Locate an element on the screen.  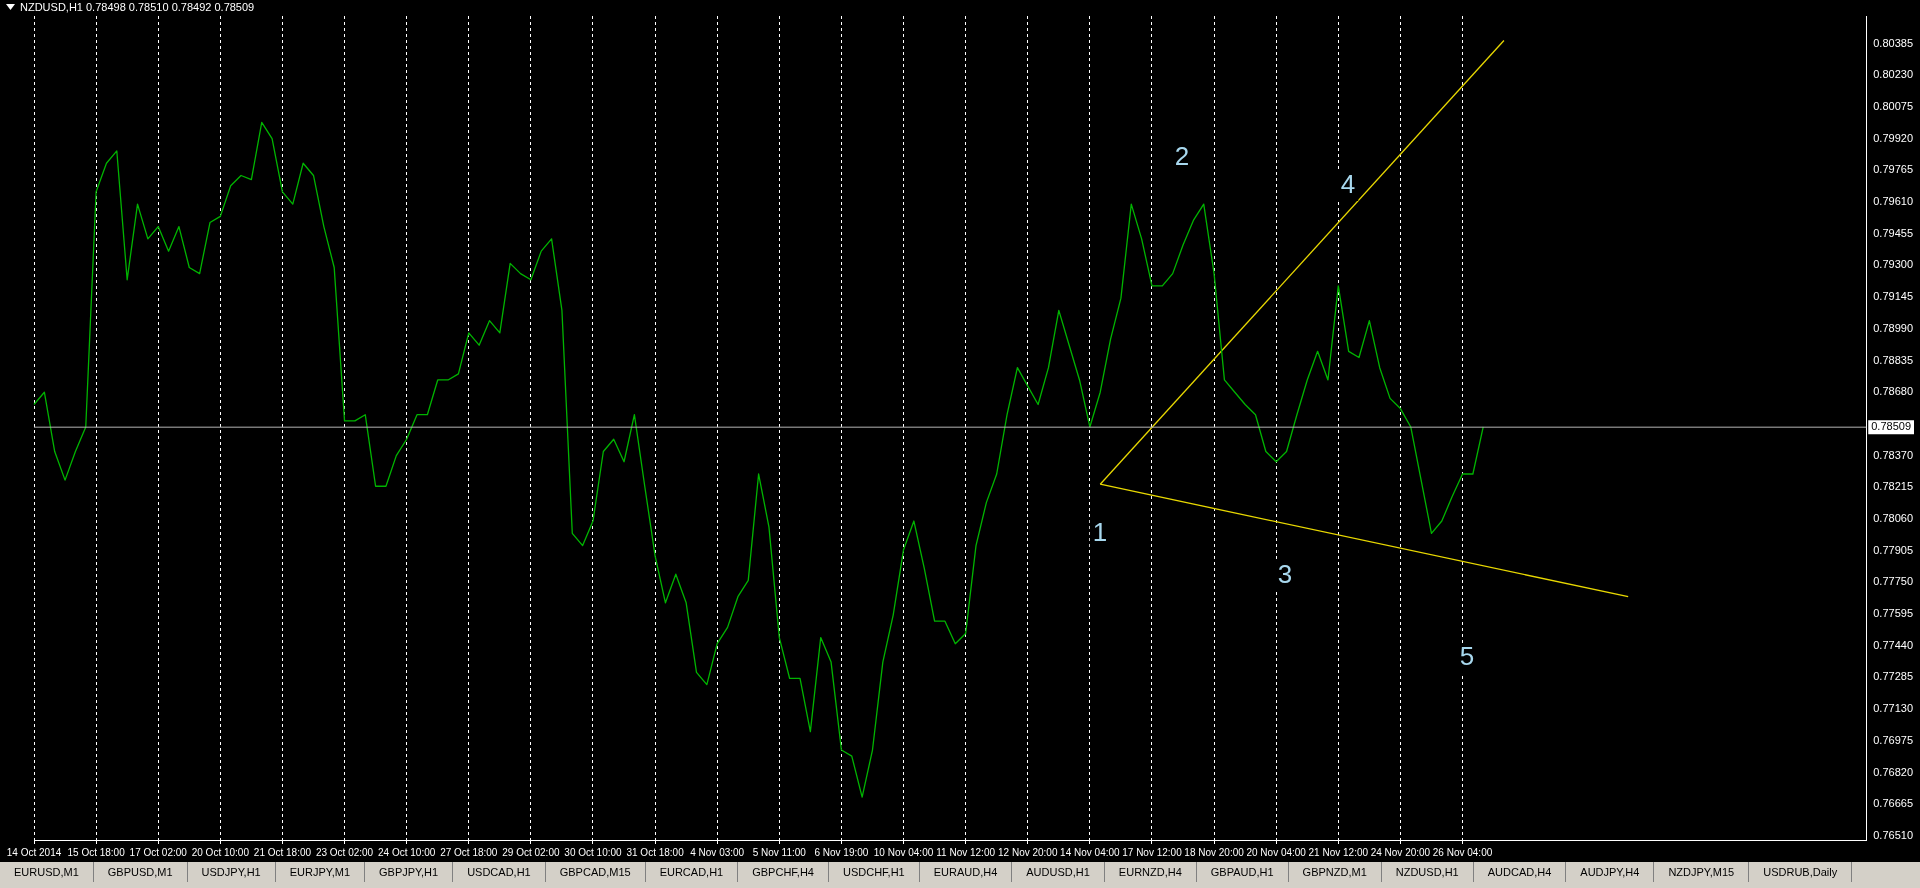
chart-title: NZDUSD,H1 0.78498 0.78510 0.78492 0.78509 is located at coordinates (137, 7).